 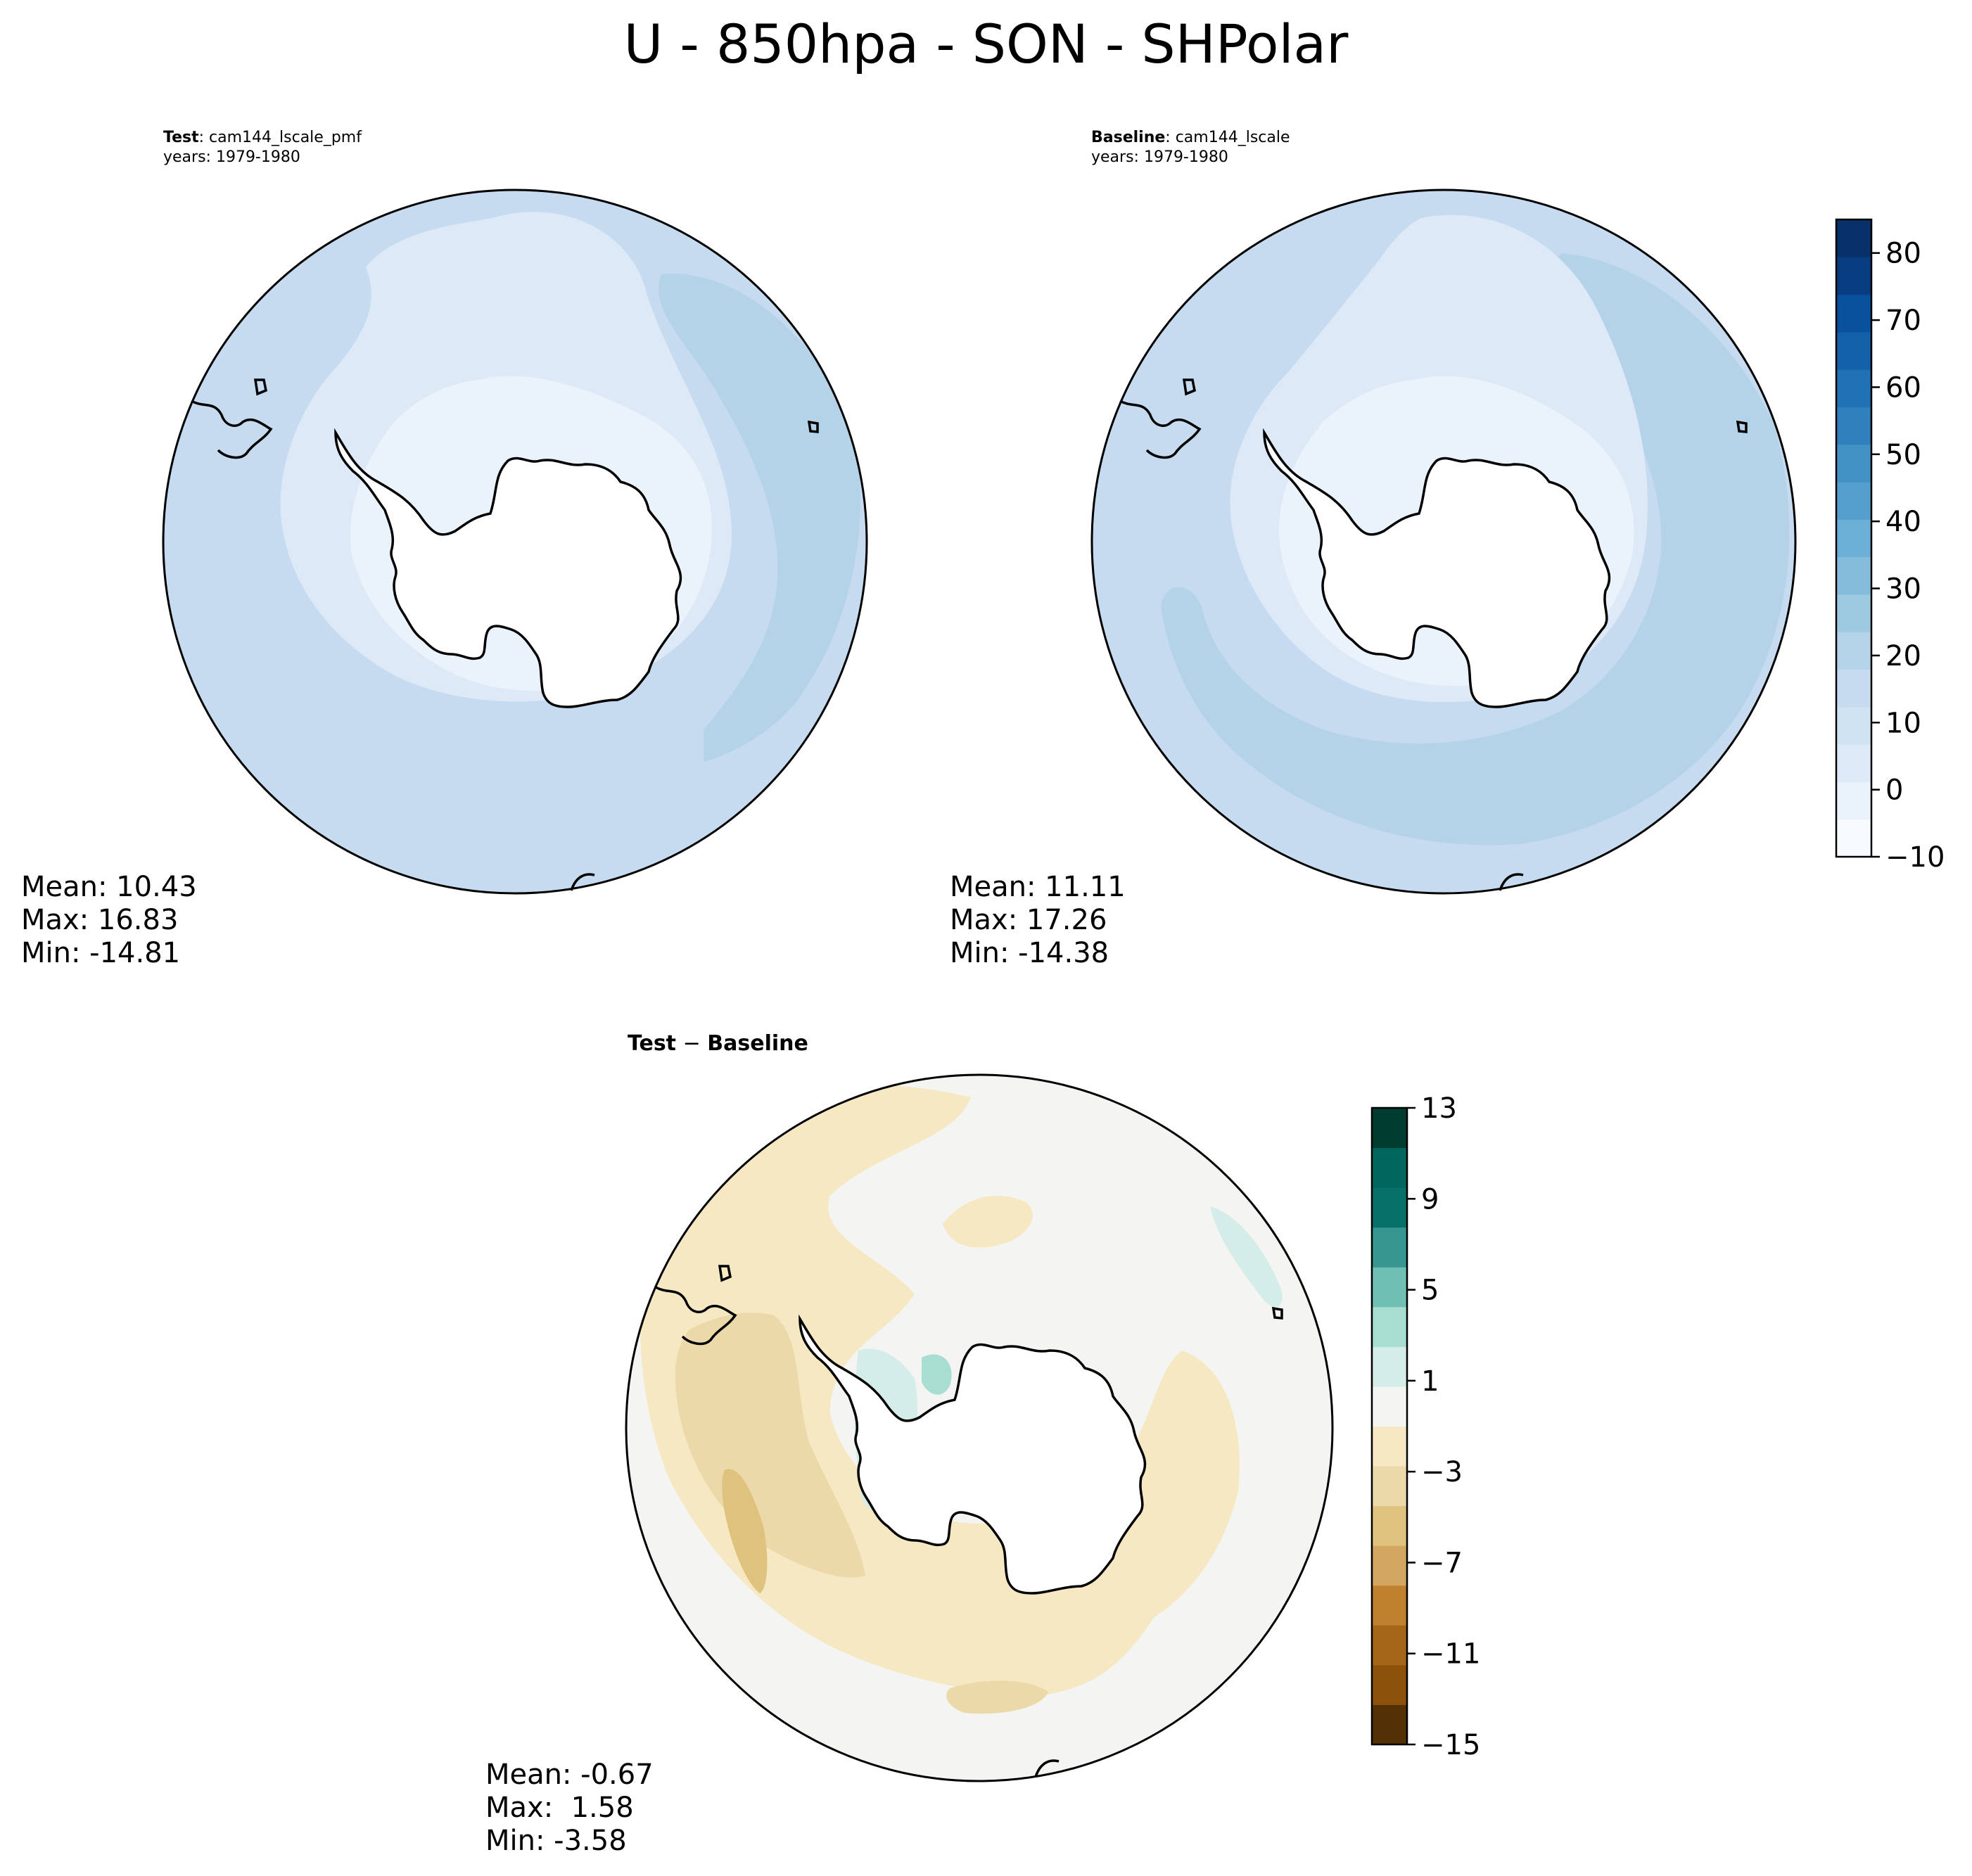 I want to click on diff-max: Max: 1.58, so click(x=560, y=1808).